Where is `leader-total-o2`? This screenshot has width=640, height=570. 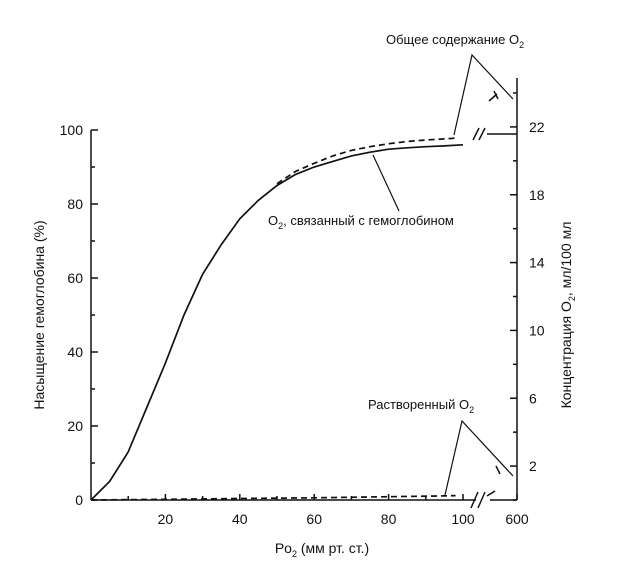 leader-total-o2 is located at coordinates (483, 94).